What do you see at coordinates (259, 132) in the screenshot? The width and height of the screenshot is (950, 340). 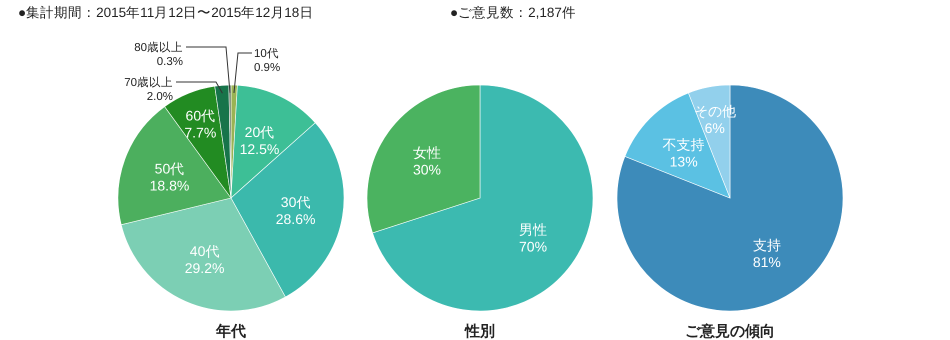 I see `slice-label: 20代` at bounding box center [259, 132].